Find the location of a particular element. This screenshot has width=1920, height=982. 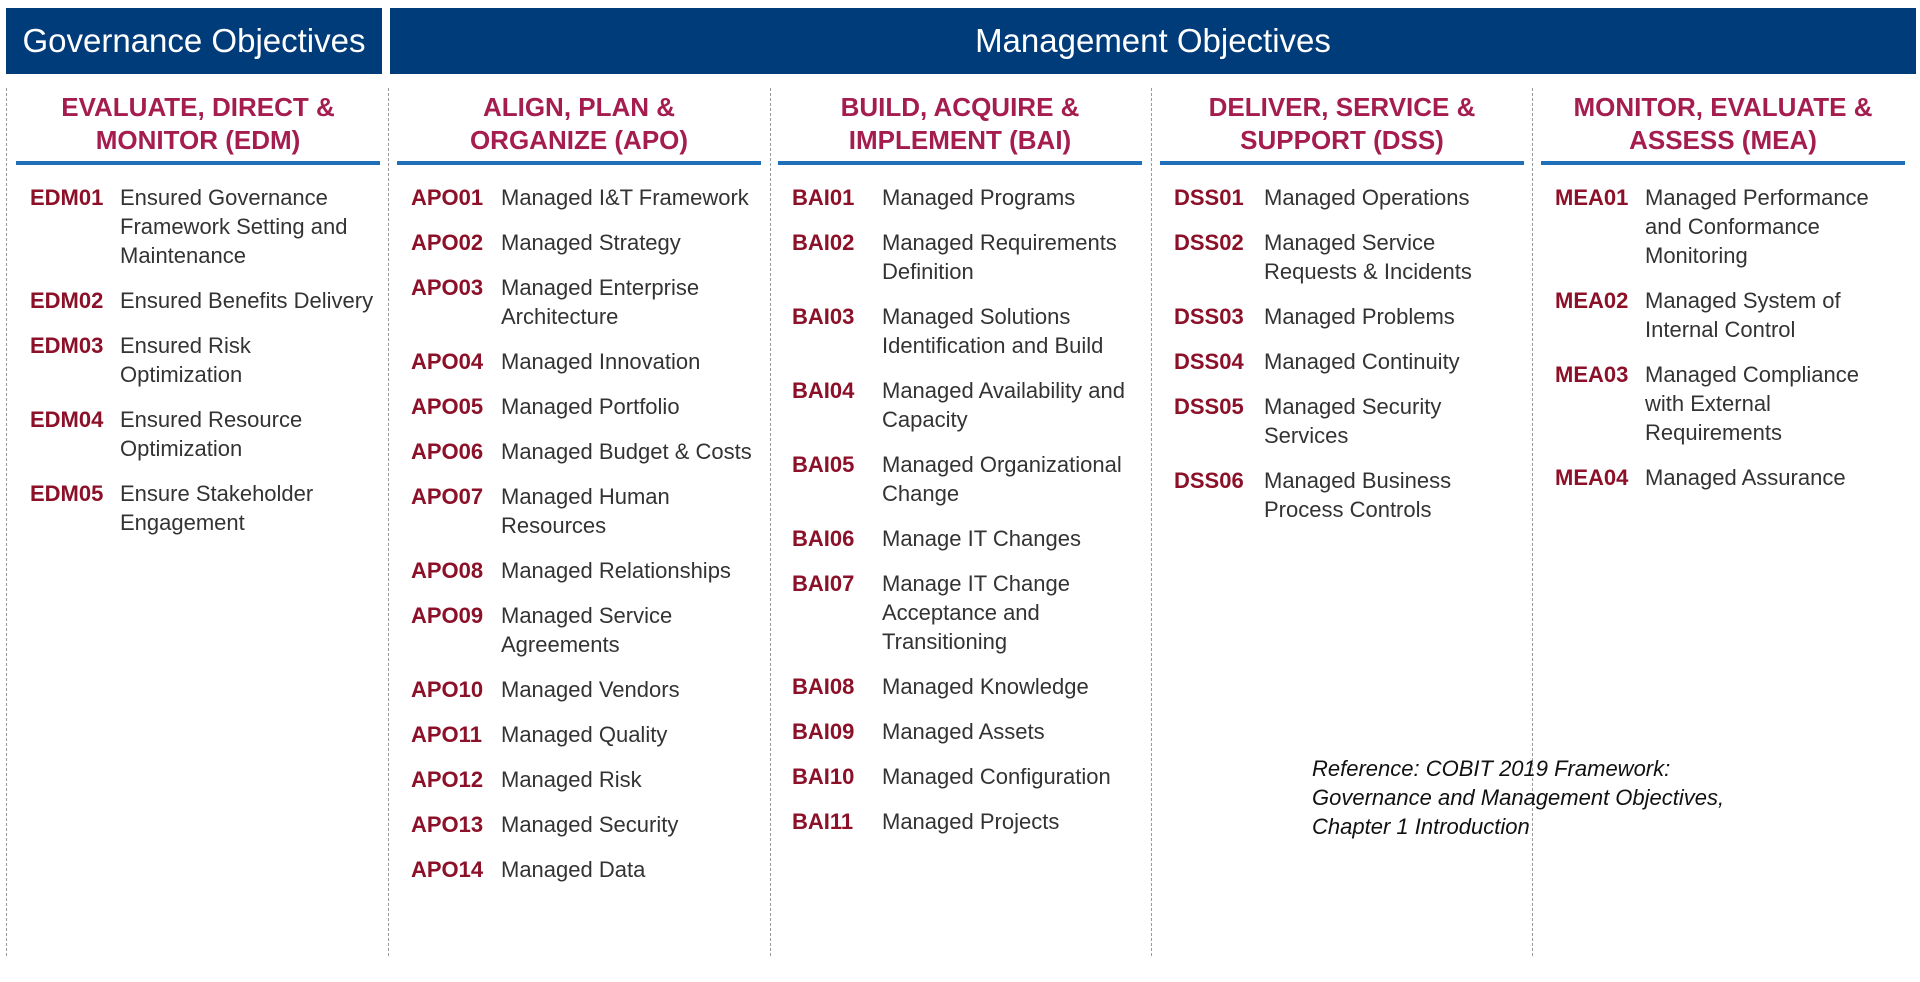

objective-label: Managed Data is located at coordinates (573, 869).